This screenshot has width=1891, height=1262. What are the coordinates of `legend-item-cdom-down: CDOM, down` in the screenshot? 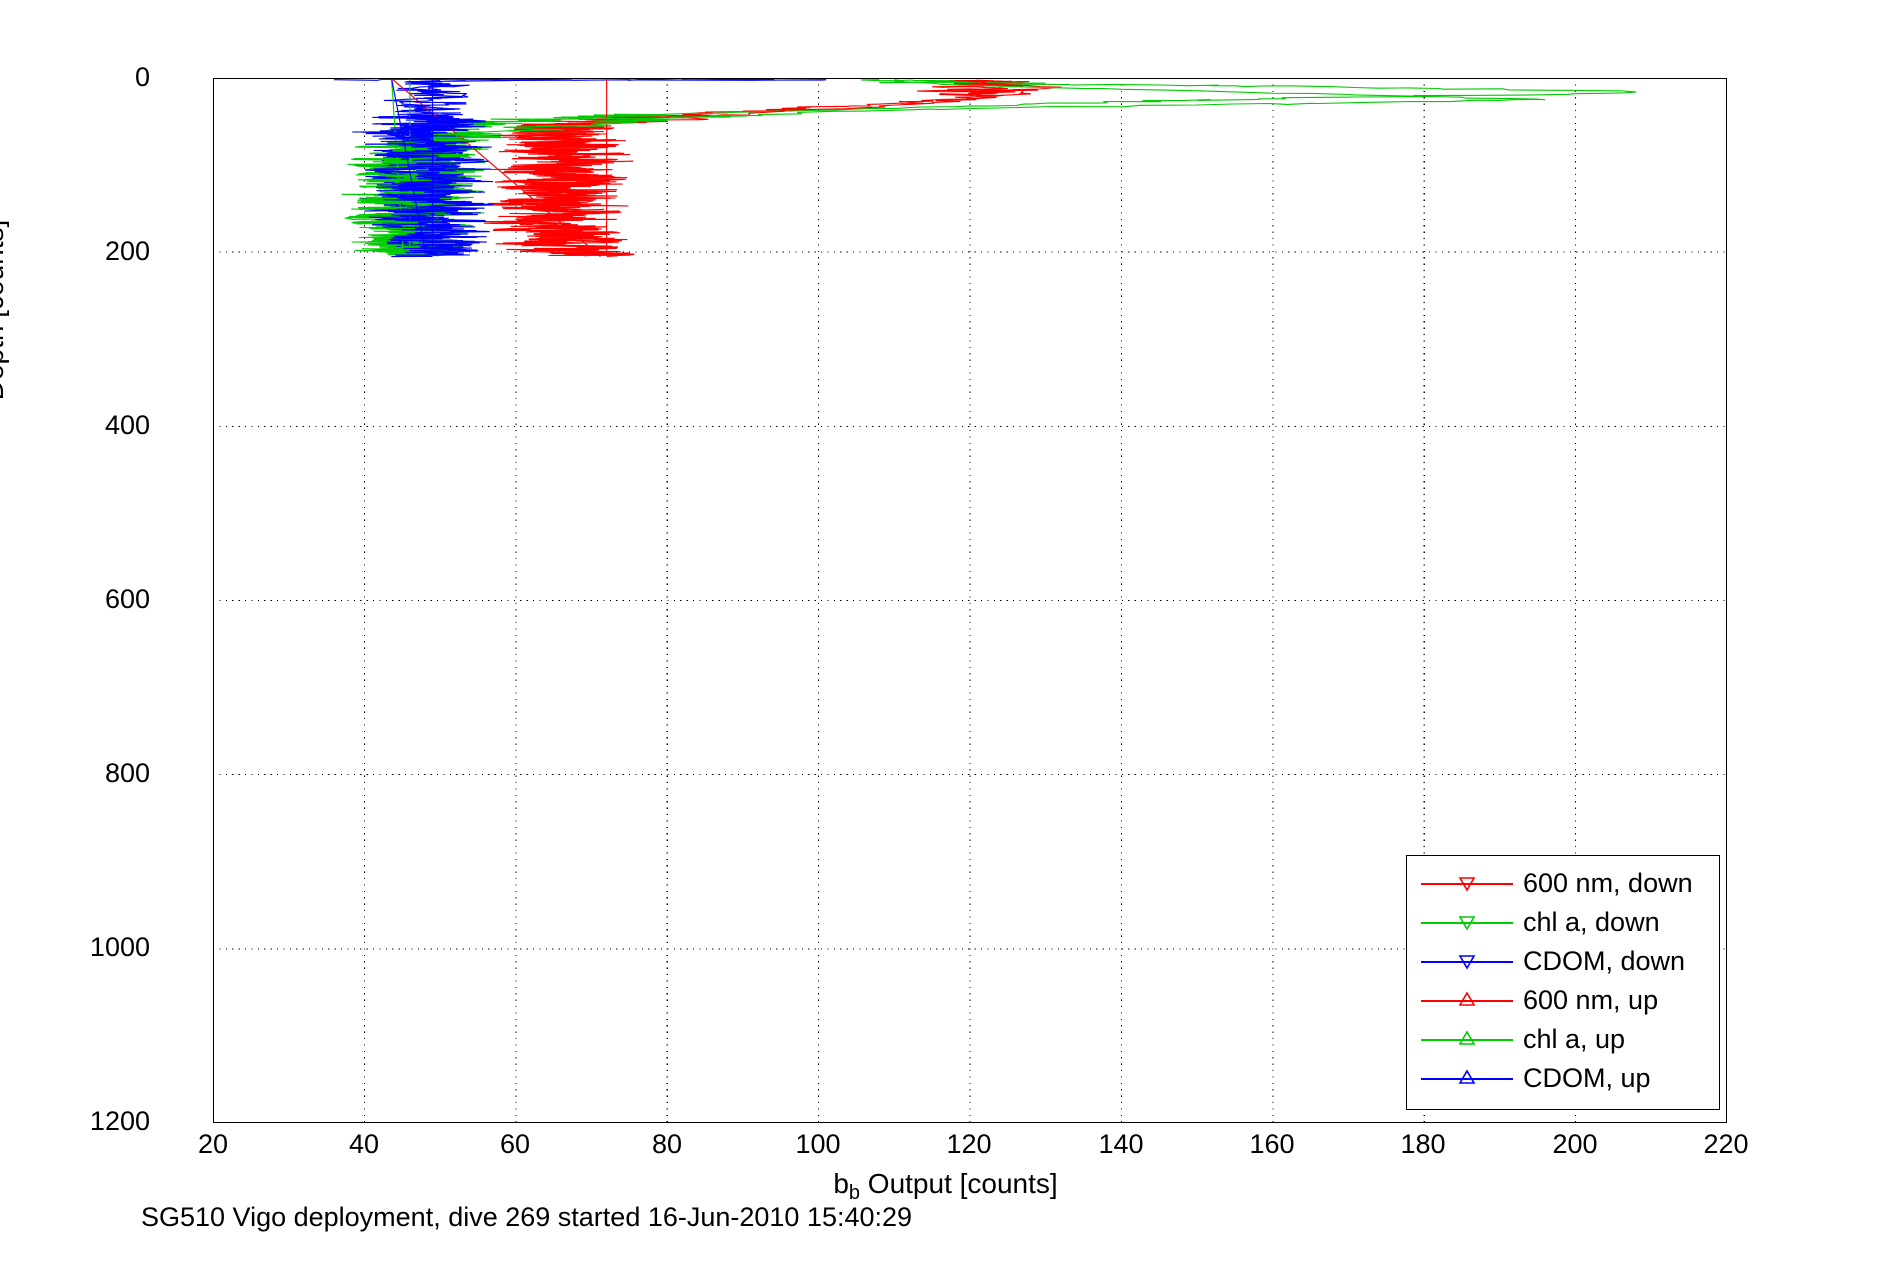 It's located at (1563, 961).